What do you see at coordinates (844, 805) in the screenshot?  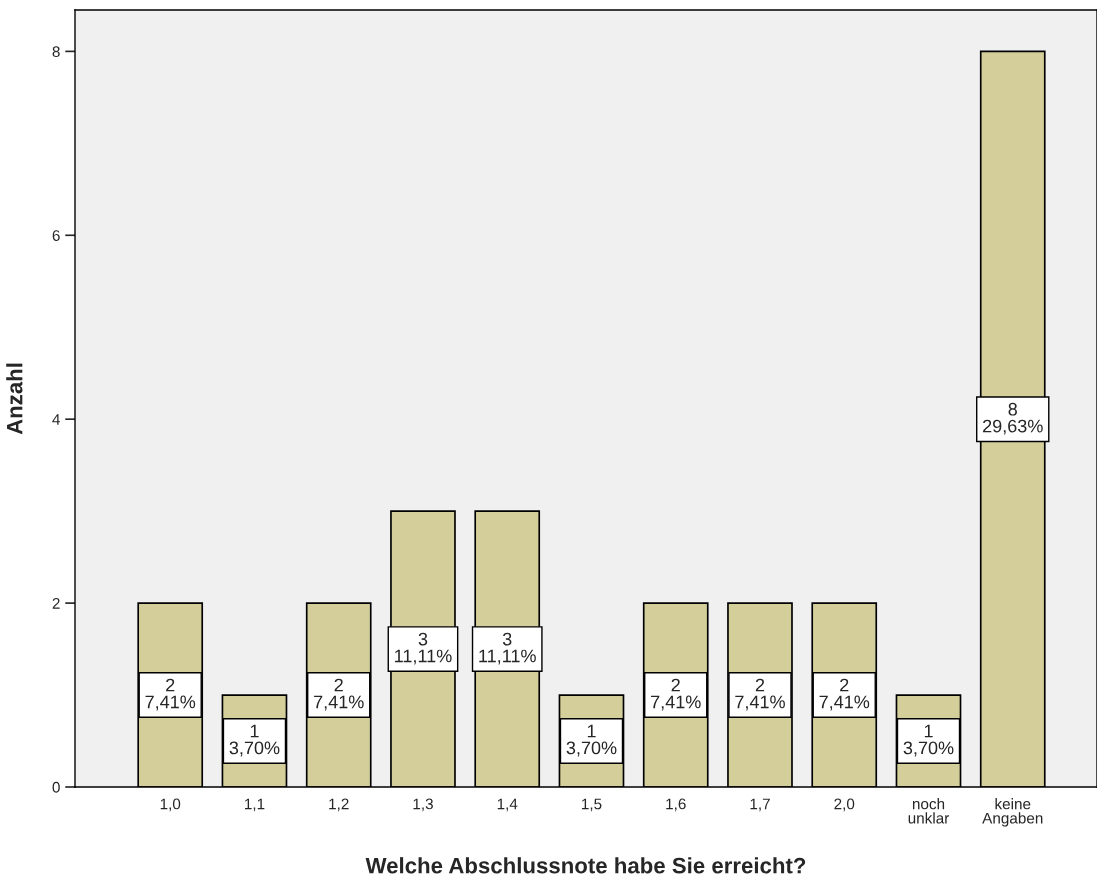 I see `x-tick-label: 2,0` at bounding box center [844, 805].